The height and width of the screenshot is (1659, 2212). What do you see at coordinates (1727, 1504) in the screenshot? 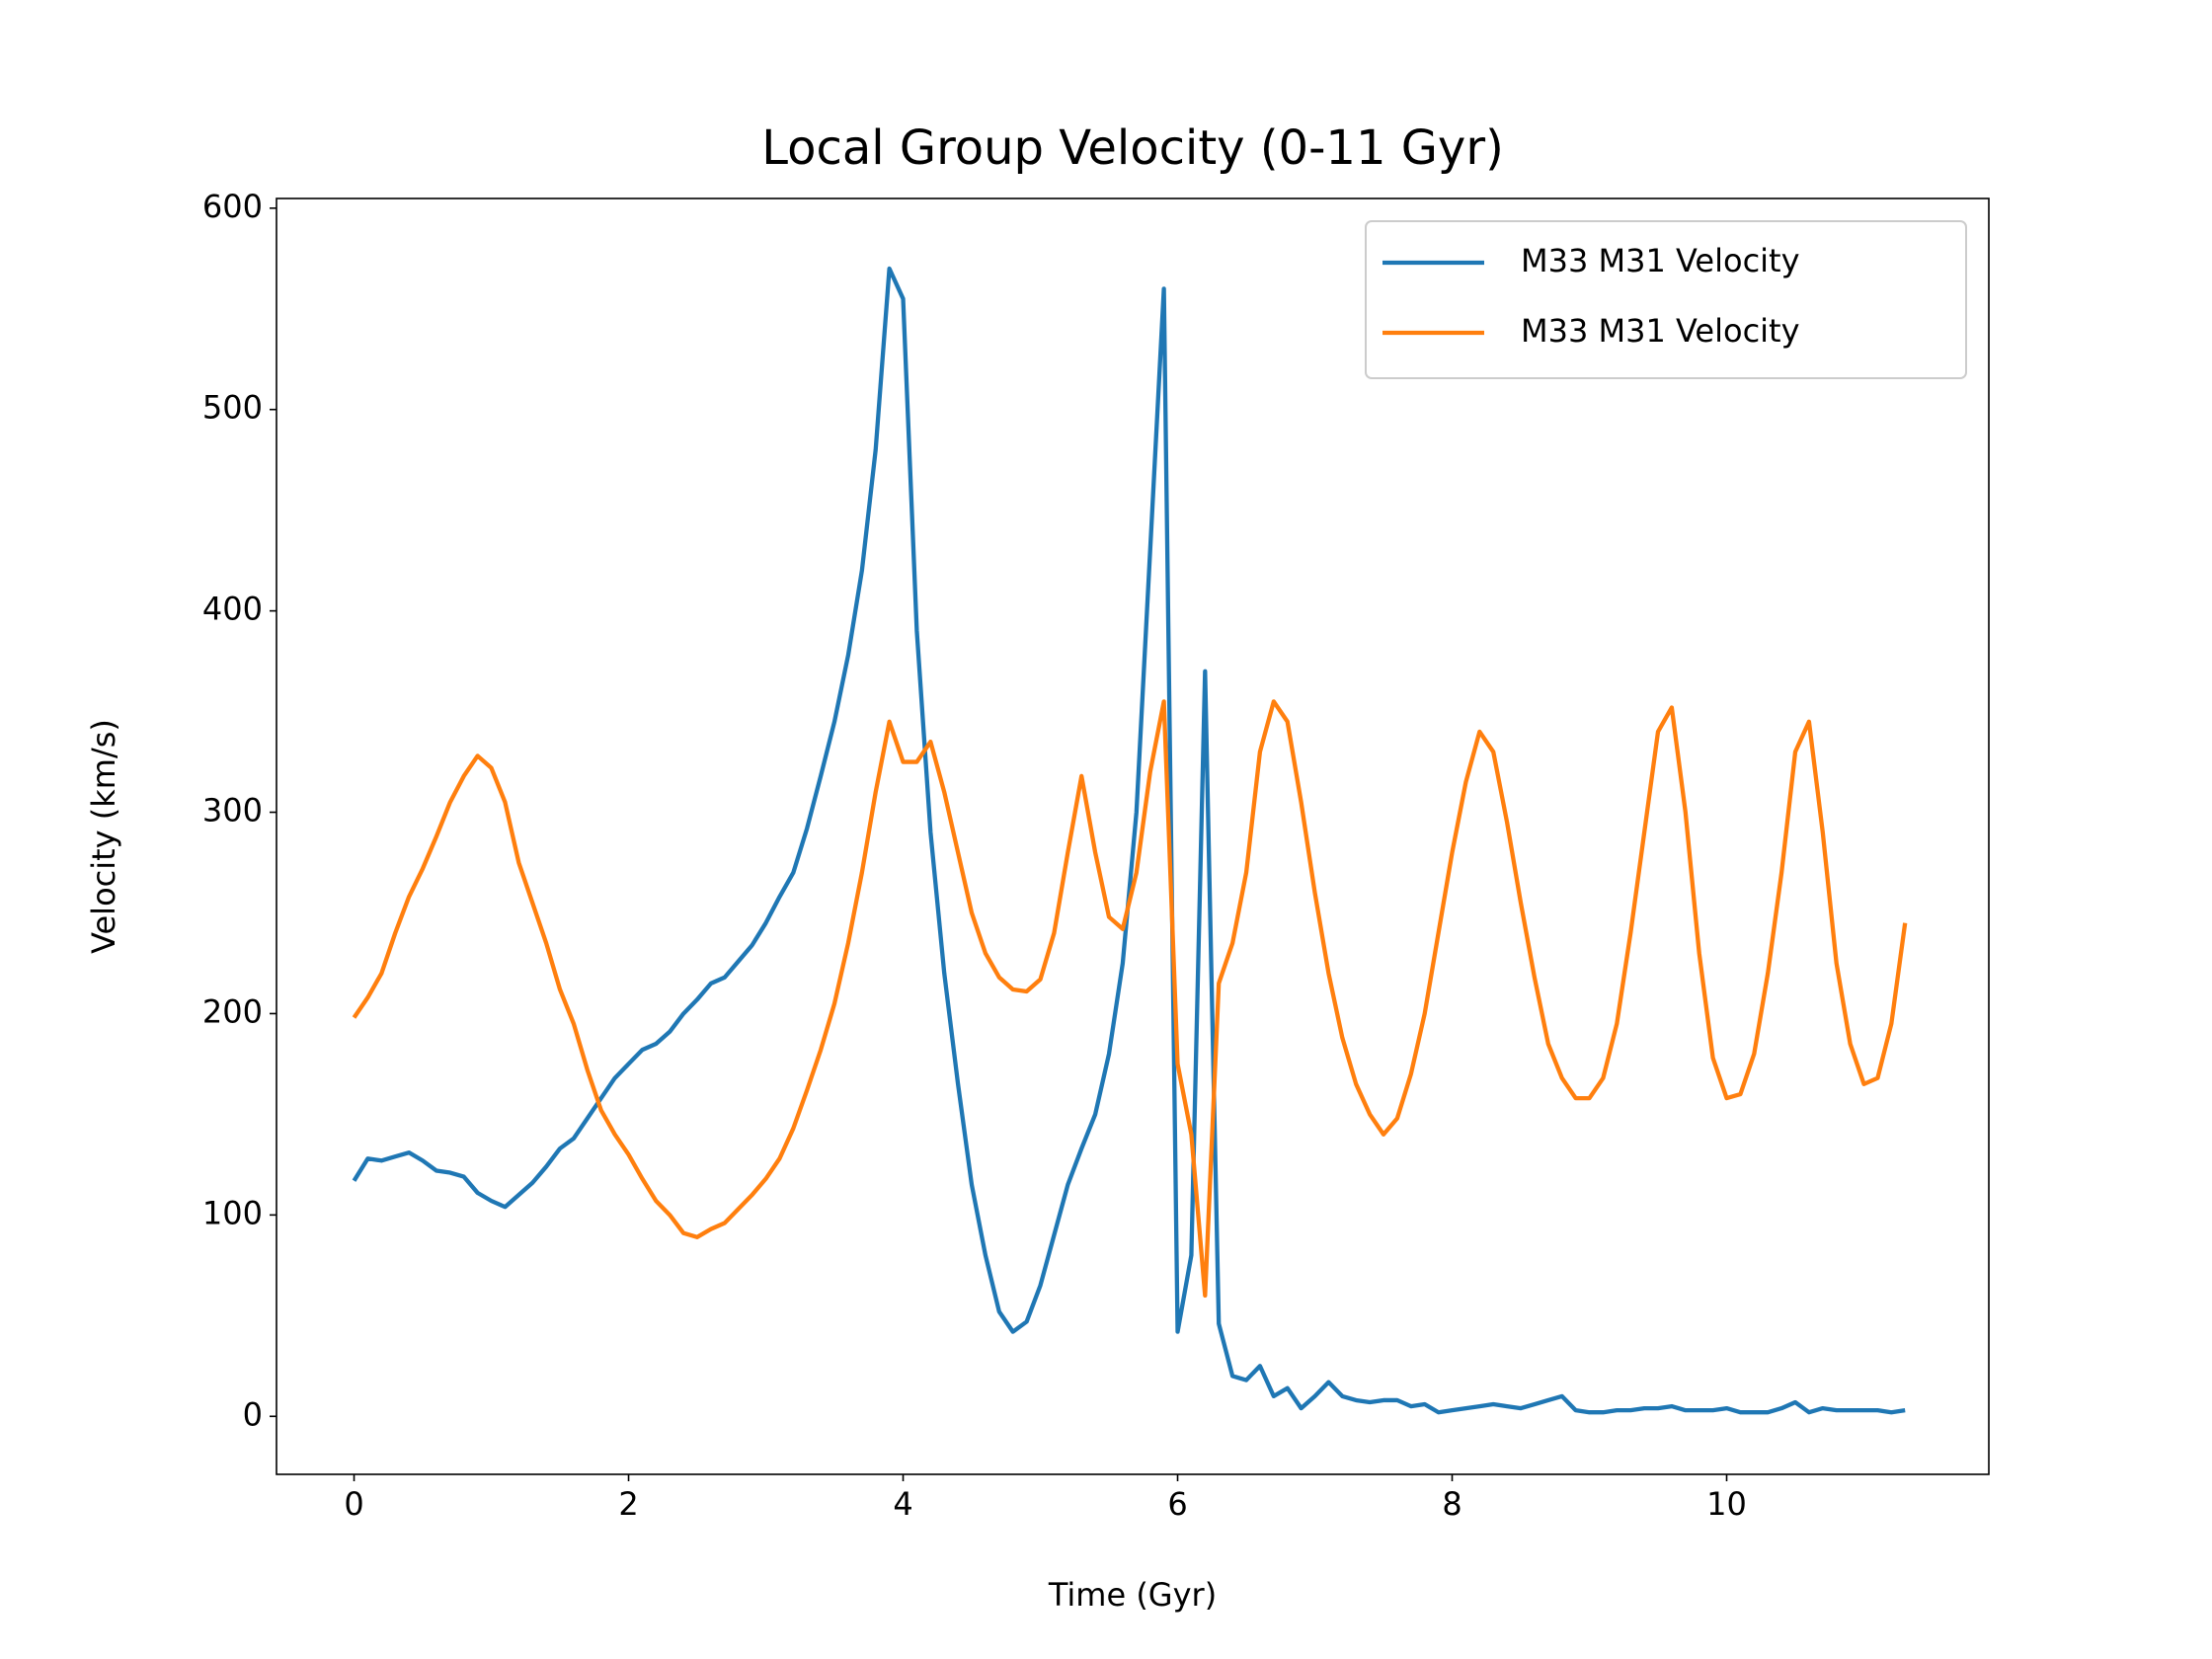
I see `x-tick-label: 10` at bounding box center [1727, 1504].